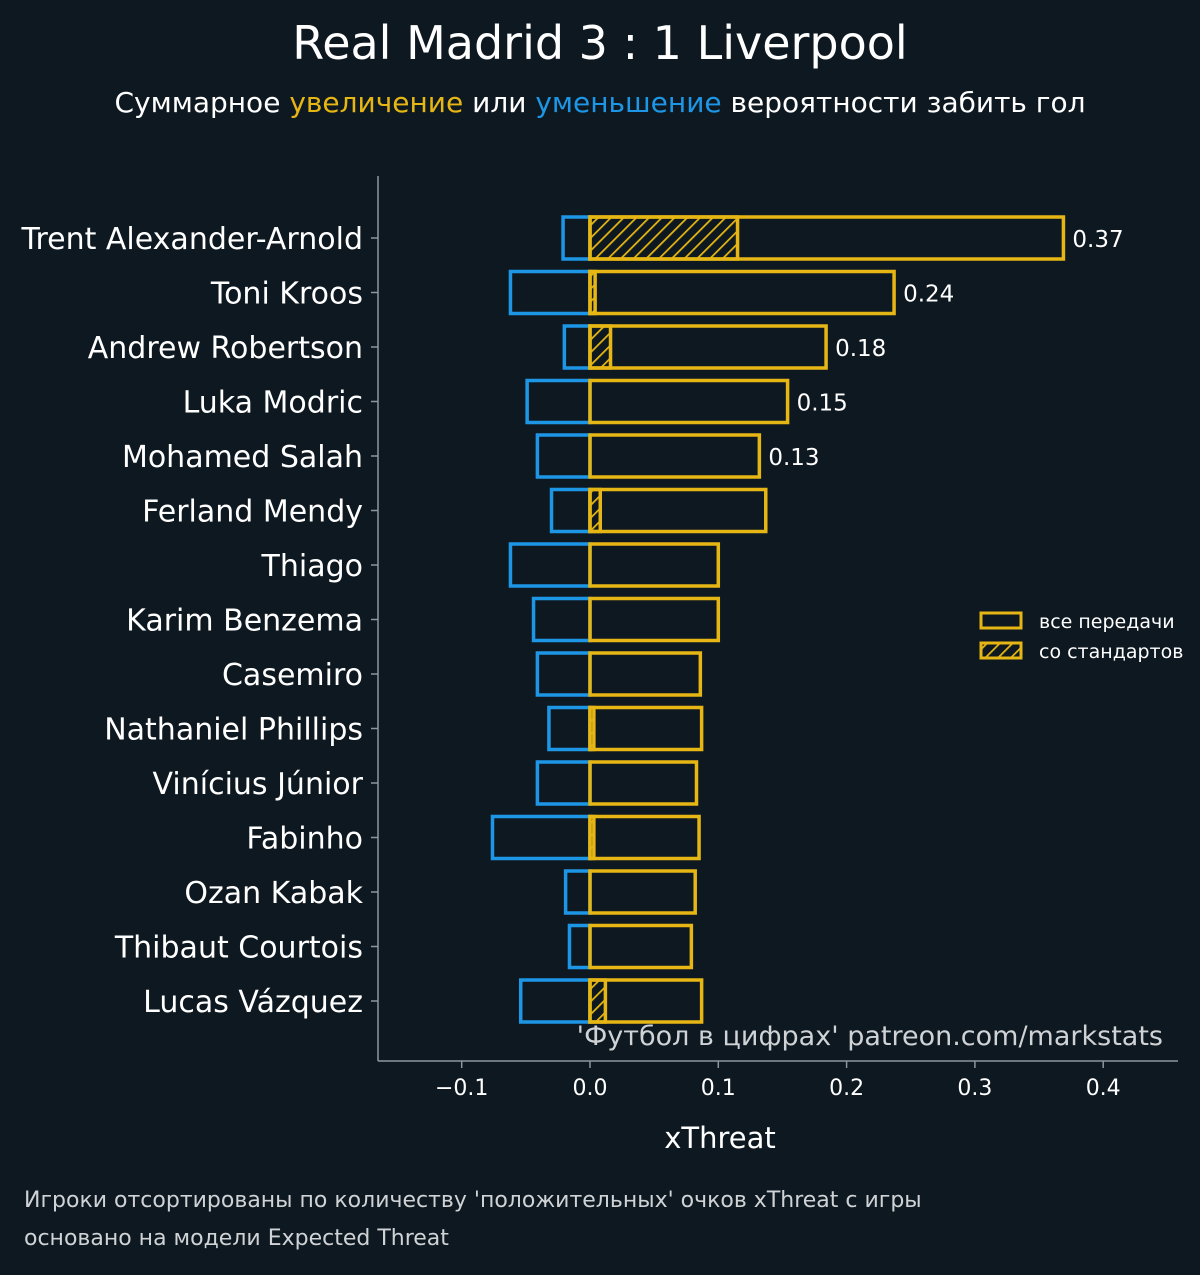 The height and width of the screenshot is (1275, 1200). Describe the element at coordinates (312, 566) in the screenshot. I see `player-label: Thiago` at that location.